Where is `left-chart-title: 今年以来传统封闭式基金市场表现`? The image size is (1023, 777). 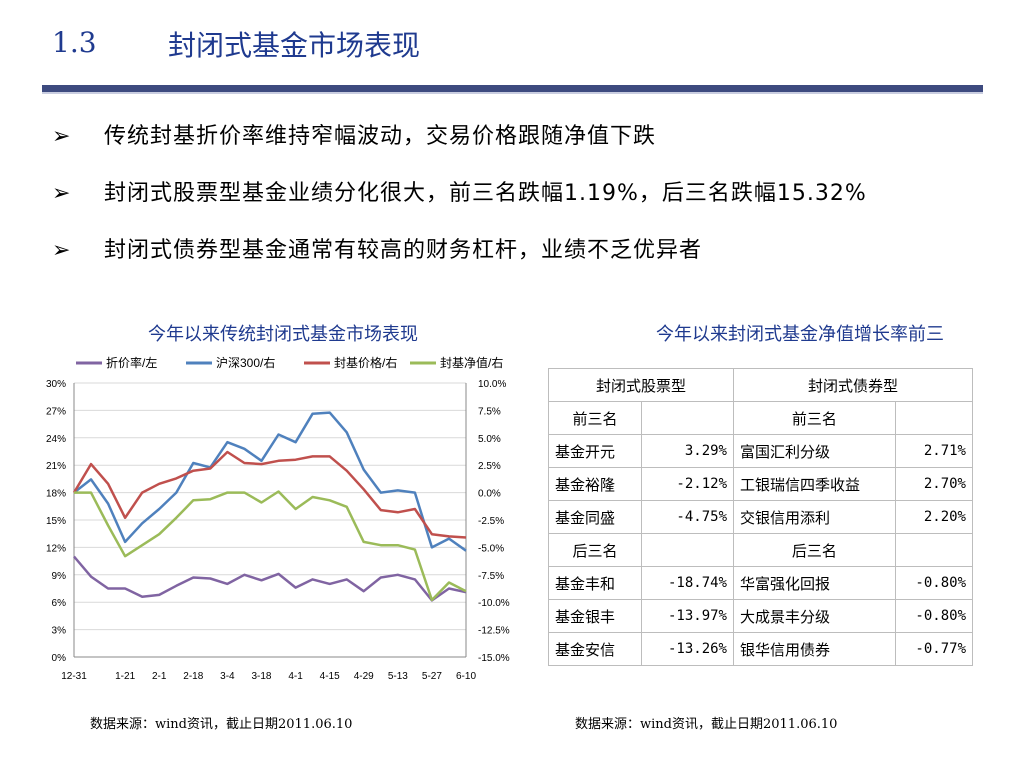 left-chart-title: 今年以来传统封闭式基金市场表现 is located at coordinates (283, 334).